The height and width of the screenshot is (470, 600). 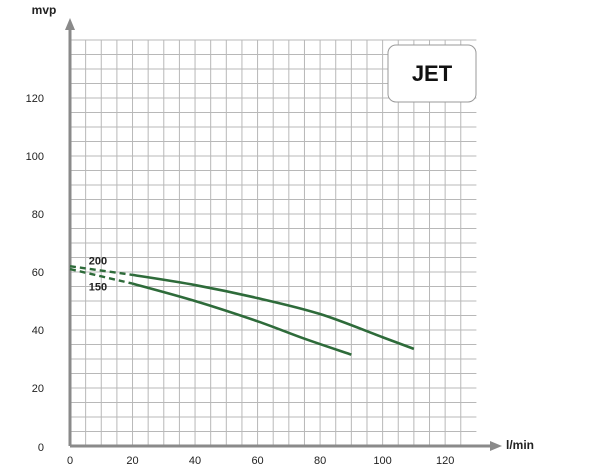 What do you see at coordinates (132, 461) in the screenshot?
I see `x-tick-label: 20` at bounding box center [132, 461].